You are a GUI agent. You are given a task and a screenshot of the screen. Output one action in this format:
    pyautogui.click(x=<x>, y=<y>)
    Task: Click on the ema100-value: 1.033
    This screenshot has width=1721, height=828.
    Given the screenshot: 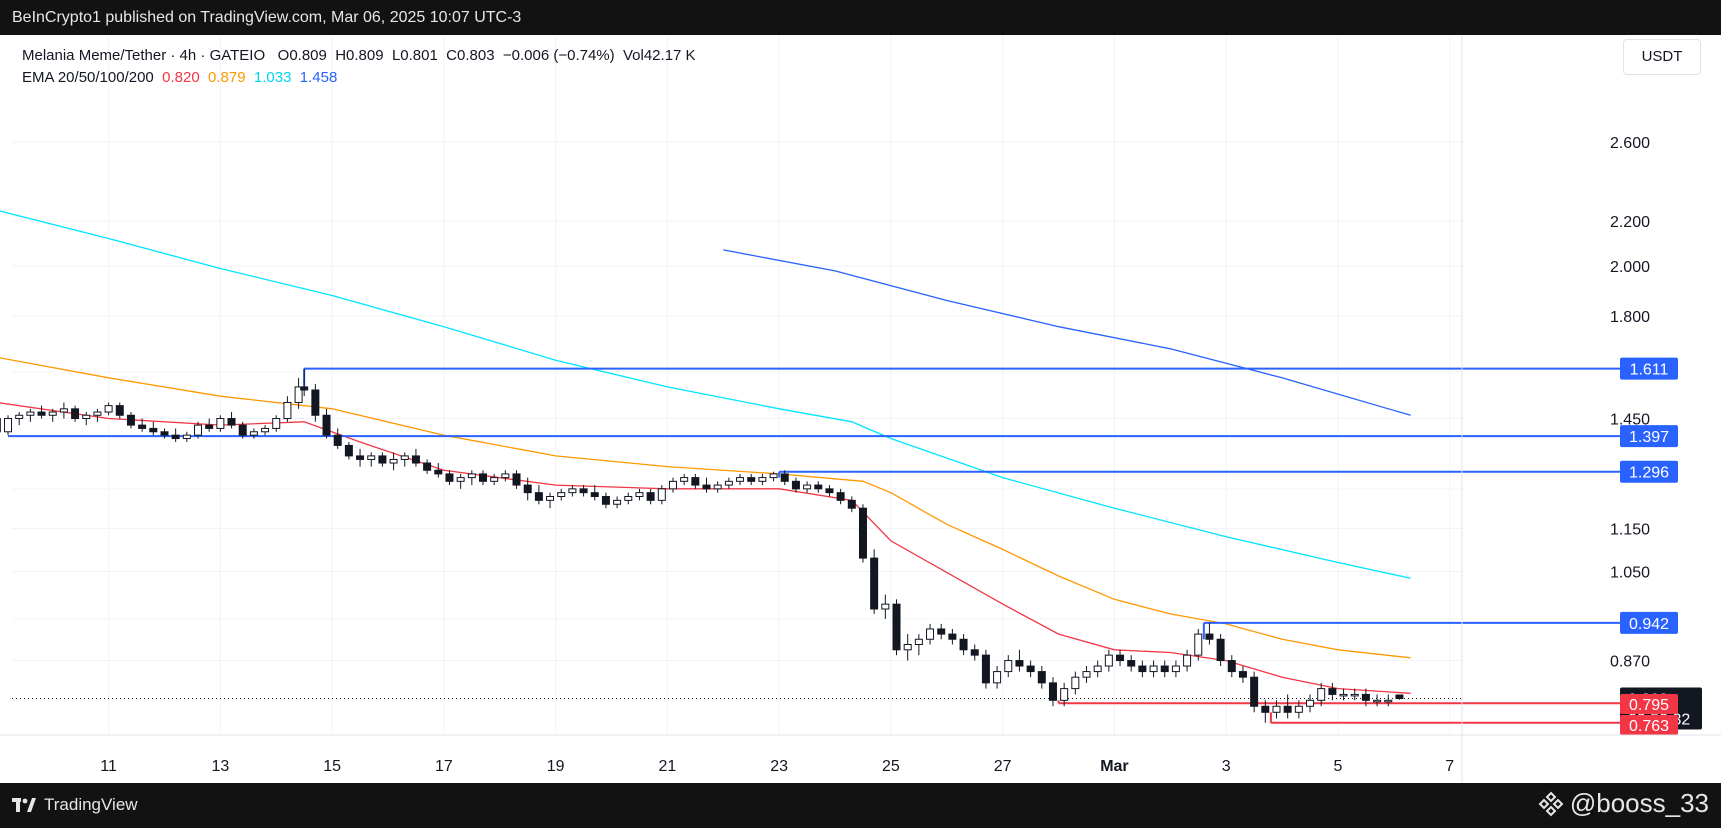 What is the action you would take?
    pyautogui.click(x=272, y=77)
    